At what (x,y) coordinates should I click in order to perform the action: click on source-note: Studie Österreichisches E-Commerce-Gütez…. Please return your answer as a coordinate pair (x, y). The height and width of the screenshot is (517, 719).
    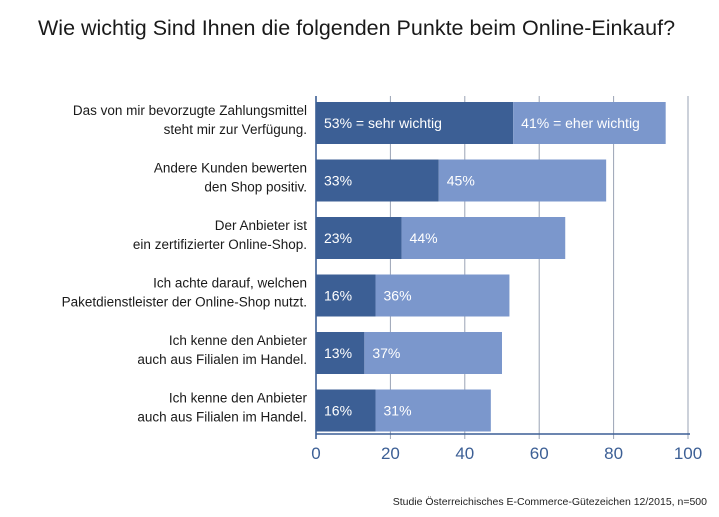
    Looking at the image, I should click on (549, 502).